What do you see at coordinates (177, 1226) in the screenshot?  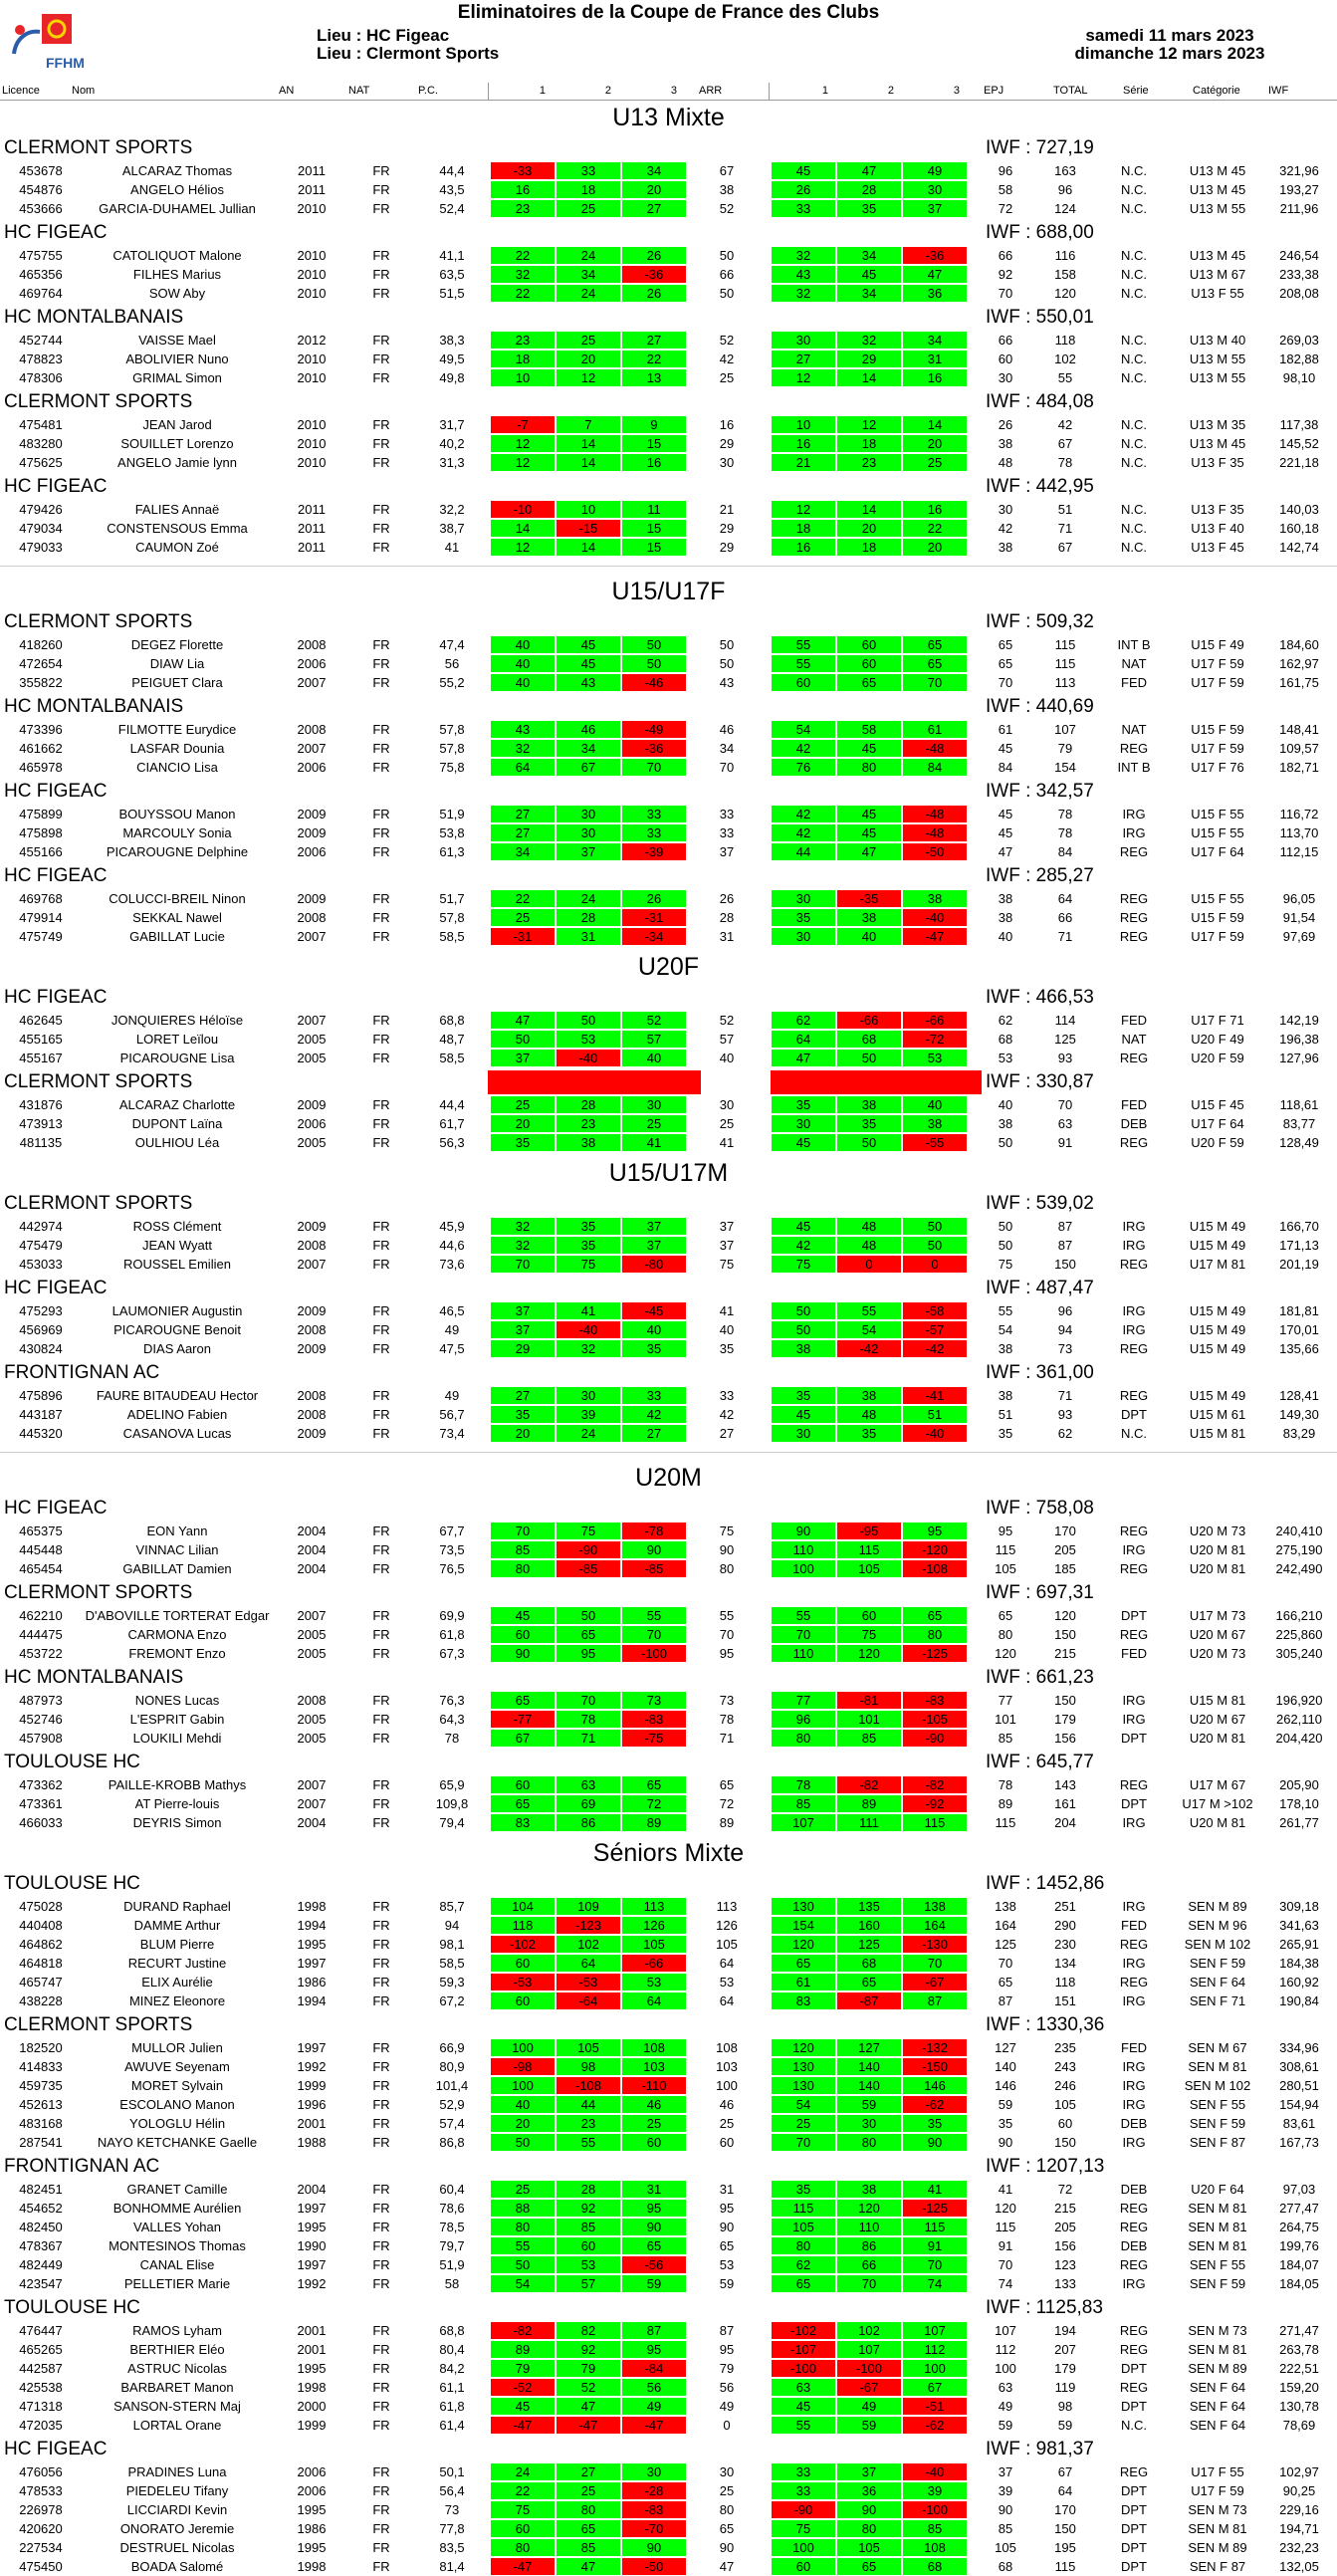 I see `cell-nom: ROSS Clément` at bounding box center [177, 1226].